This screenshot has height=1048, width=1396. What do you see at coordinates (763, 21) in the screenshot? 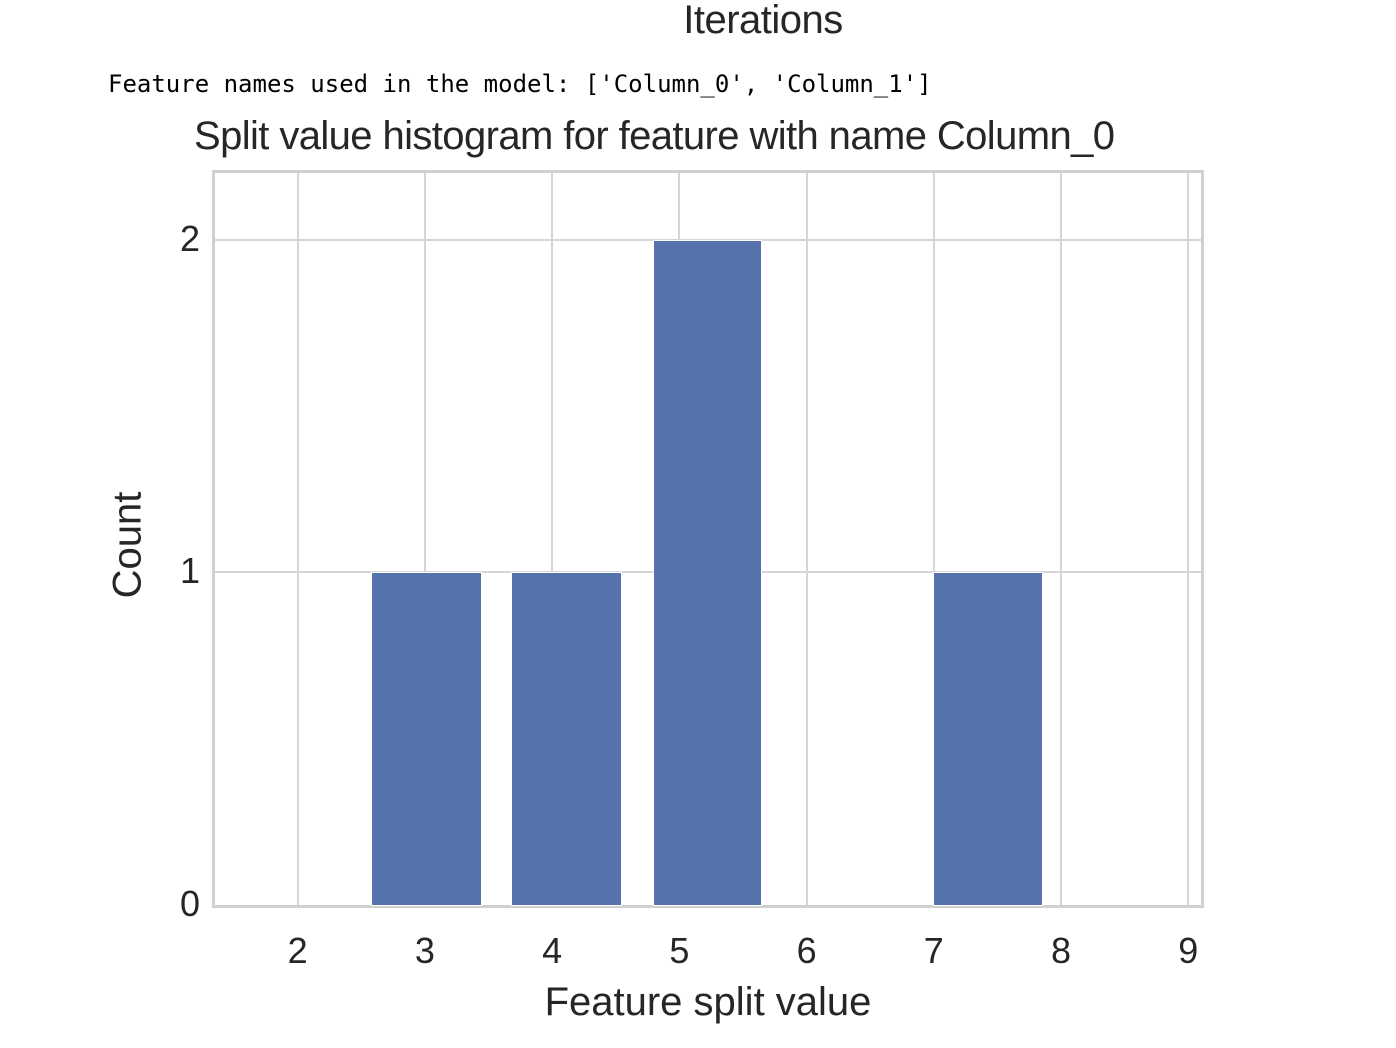
I see `previous-plot-x-axis-label: Iterations` at bounding box center [763, 21].